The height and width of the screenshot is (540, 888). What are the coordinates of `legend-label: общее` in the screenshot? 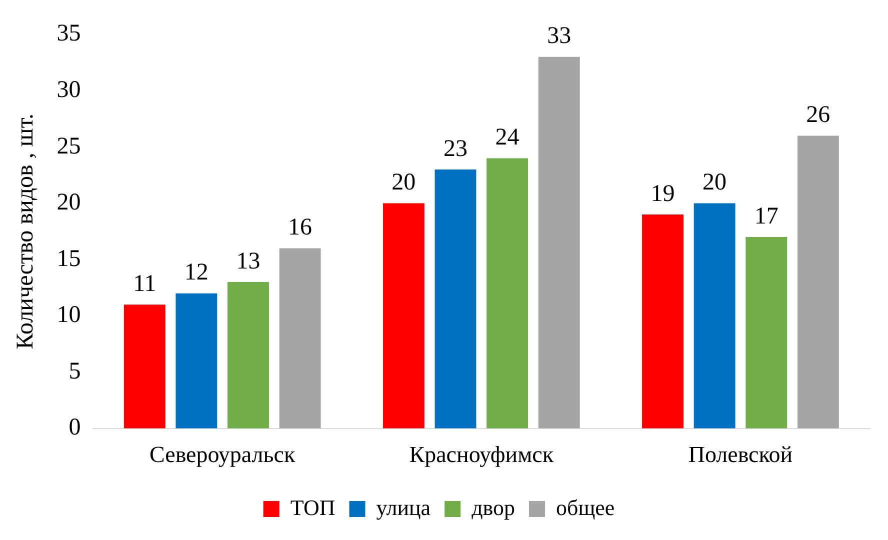 It's located at (585, 507).